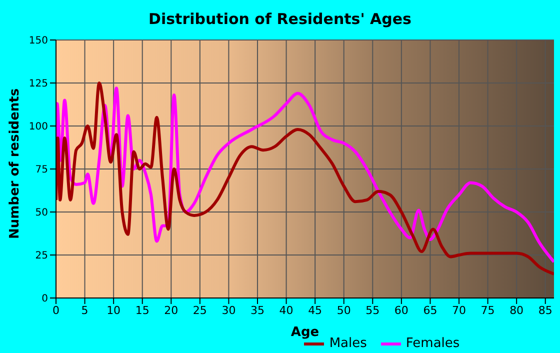 Image resolution: width=560 pixels, height=353 pixels. I want to click on x-tick-label: 35, so click(257, 310).